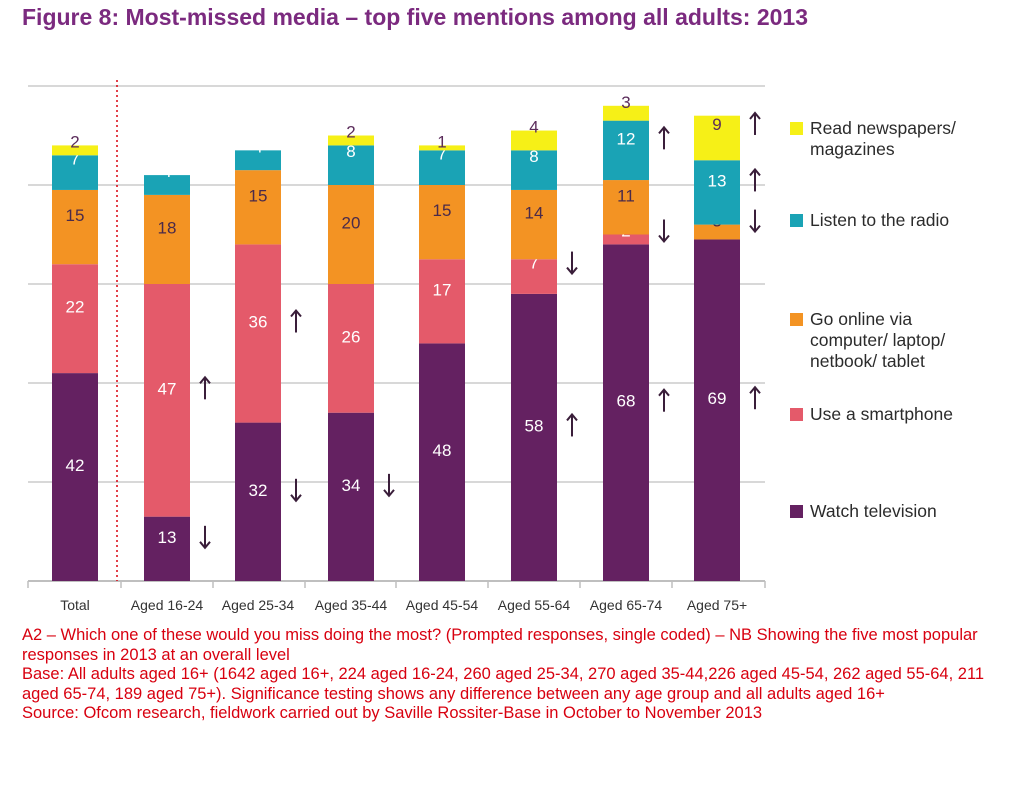 The height and width of the screenshot is (790, 1022). I want to click on legend-label: Use a smartphone, so click(881, 414).